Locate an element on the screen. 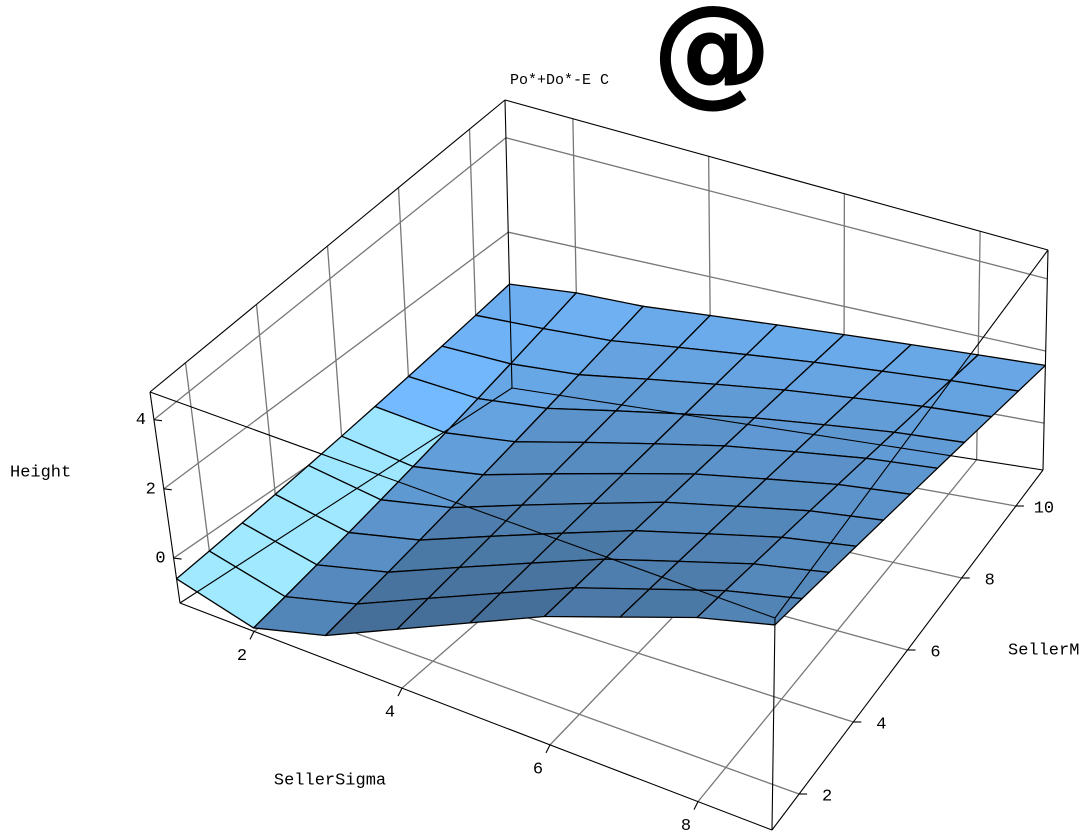 Image resolution: width=1079 pixels, height=834 pixels. y-tick-label: 8 is located at coordinates (990, 580).